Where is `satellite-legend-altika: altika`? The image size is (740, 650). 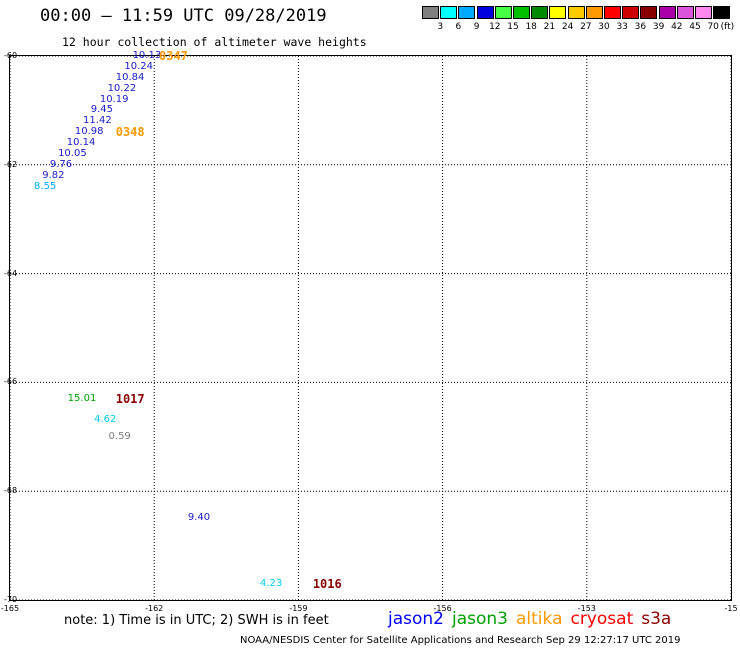
satellite-legend-altika: altika is located at coordinates (539, 619).